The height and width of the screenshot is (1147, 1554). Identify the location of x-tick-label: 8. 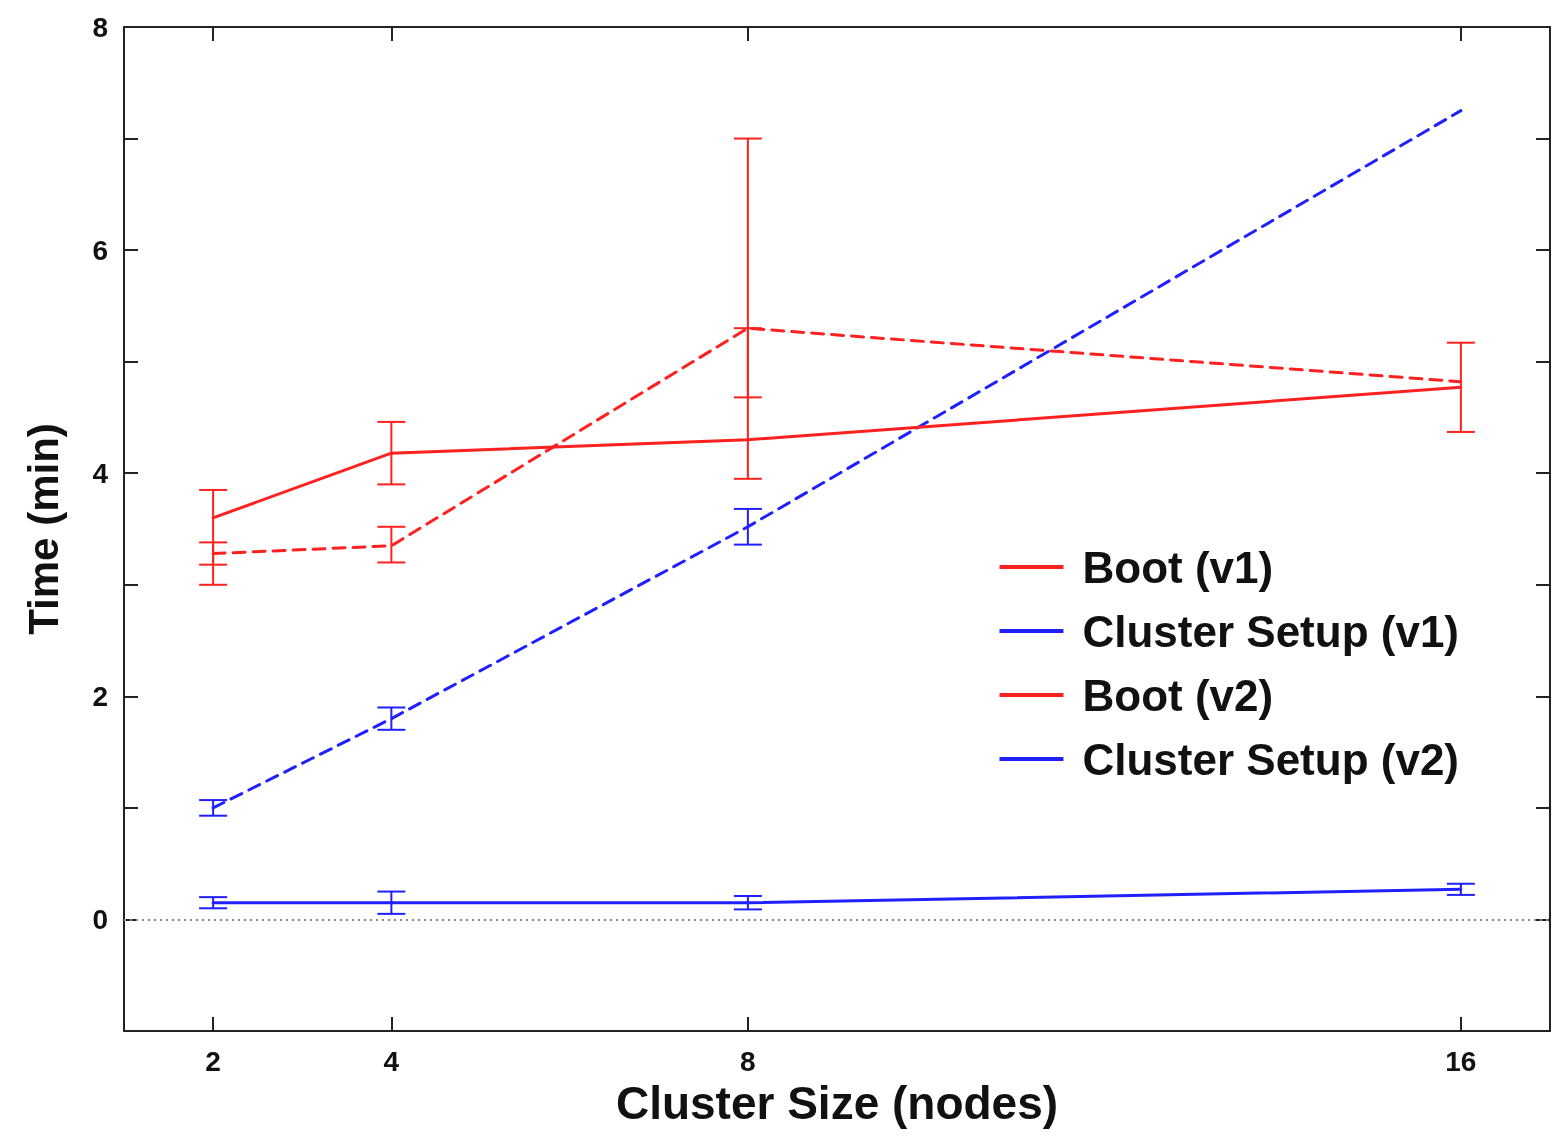
(748, 1061).